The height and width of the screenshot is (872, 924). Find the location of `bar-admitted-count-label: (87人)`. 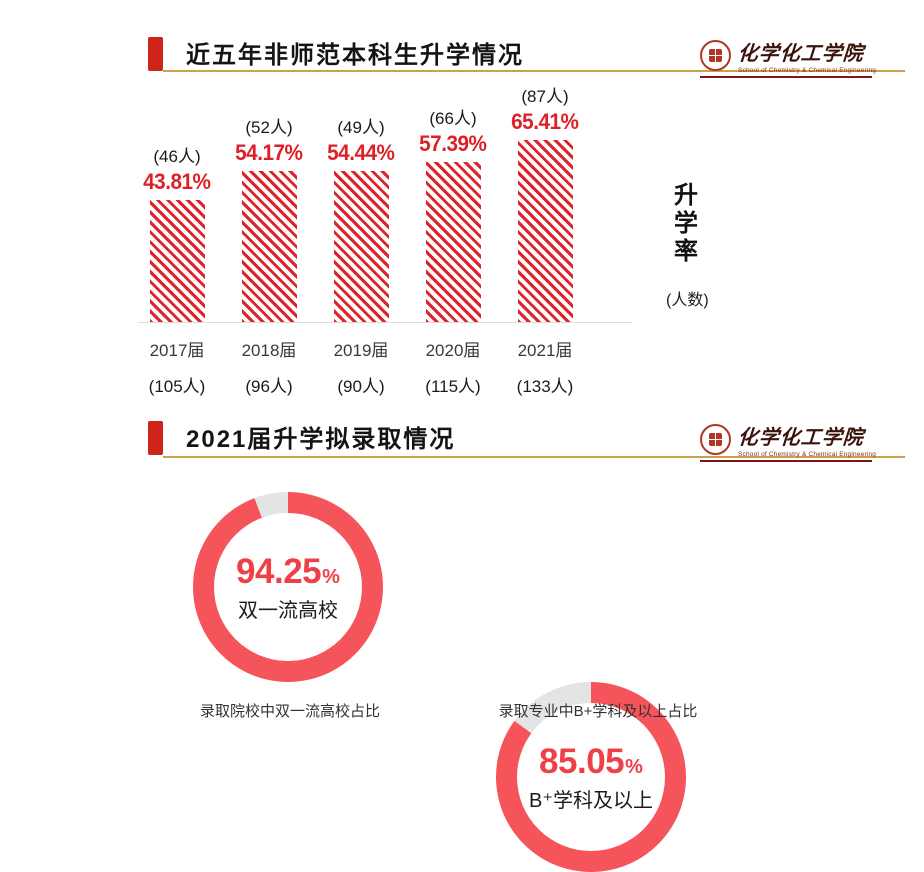

bar-admitted-count-label: (87人) is located at coordinates (545, 96).